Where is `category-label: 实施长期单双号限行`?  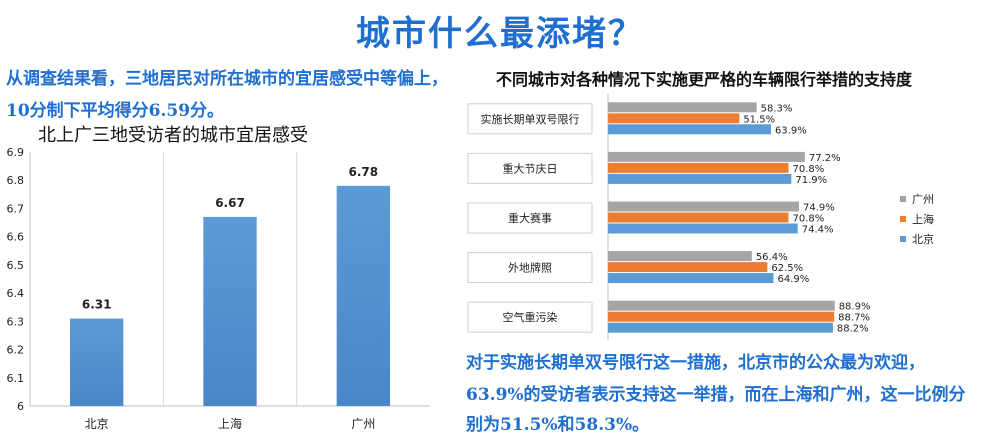 category-label: 实施长期单双号限行 is located at coordinates (530, 119).